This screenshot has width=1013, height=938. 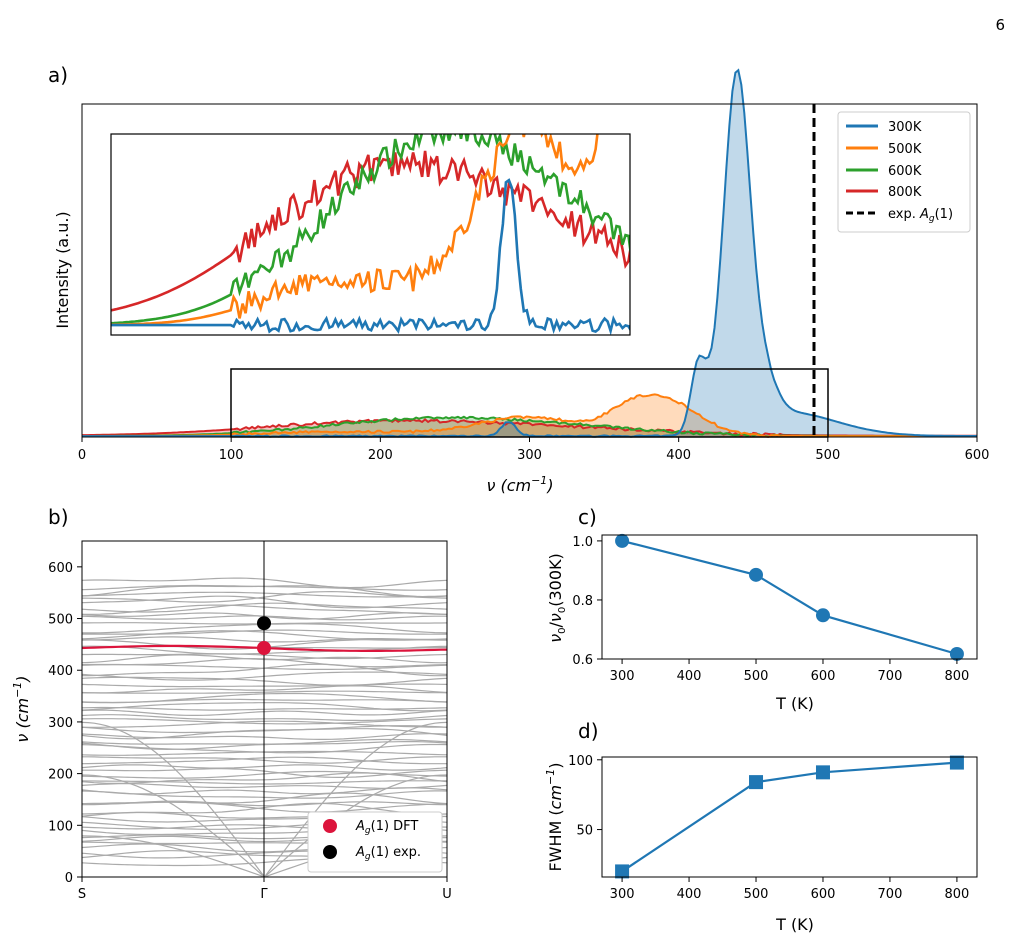 I want to click on panel-c-frame, so click(x=789, y=597).